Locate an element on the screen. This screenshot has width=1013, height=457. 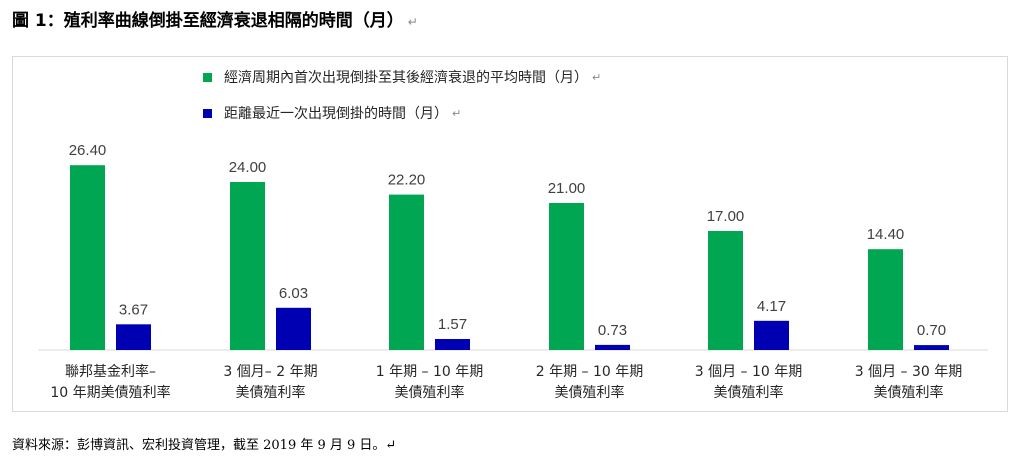
legend-item-series-2: 距離最近一次出現倒掛的時間（月） ↵ is located at coordinates (402, 113).